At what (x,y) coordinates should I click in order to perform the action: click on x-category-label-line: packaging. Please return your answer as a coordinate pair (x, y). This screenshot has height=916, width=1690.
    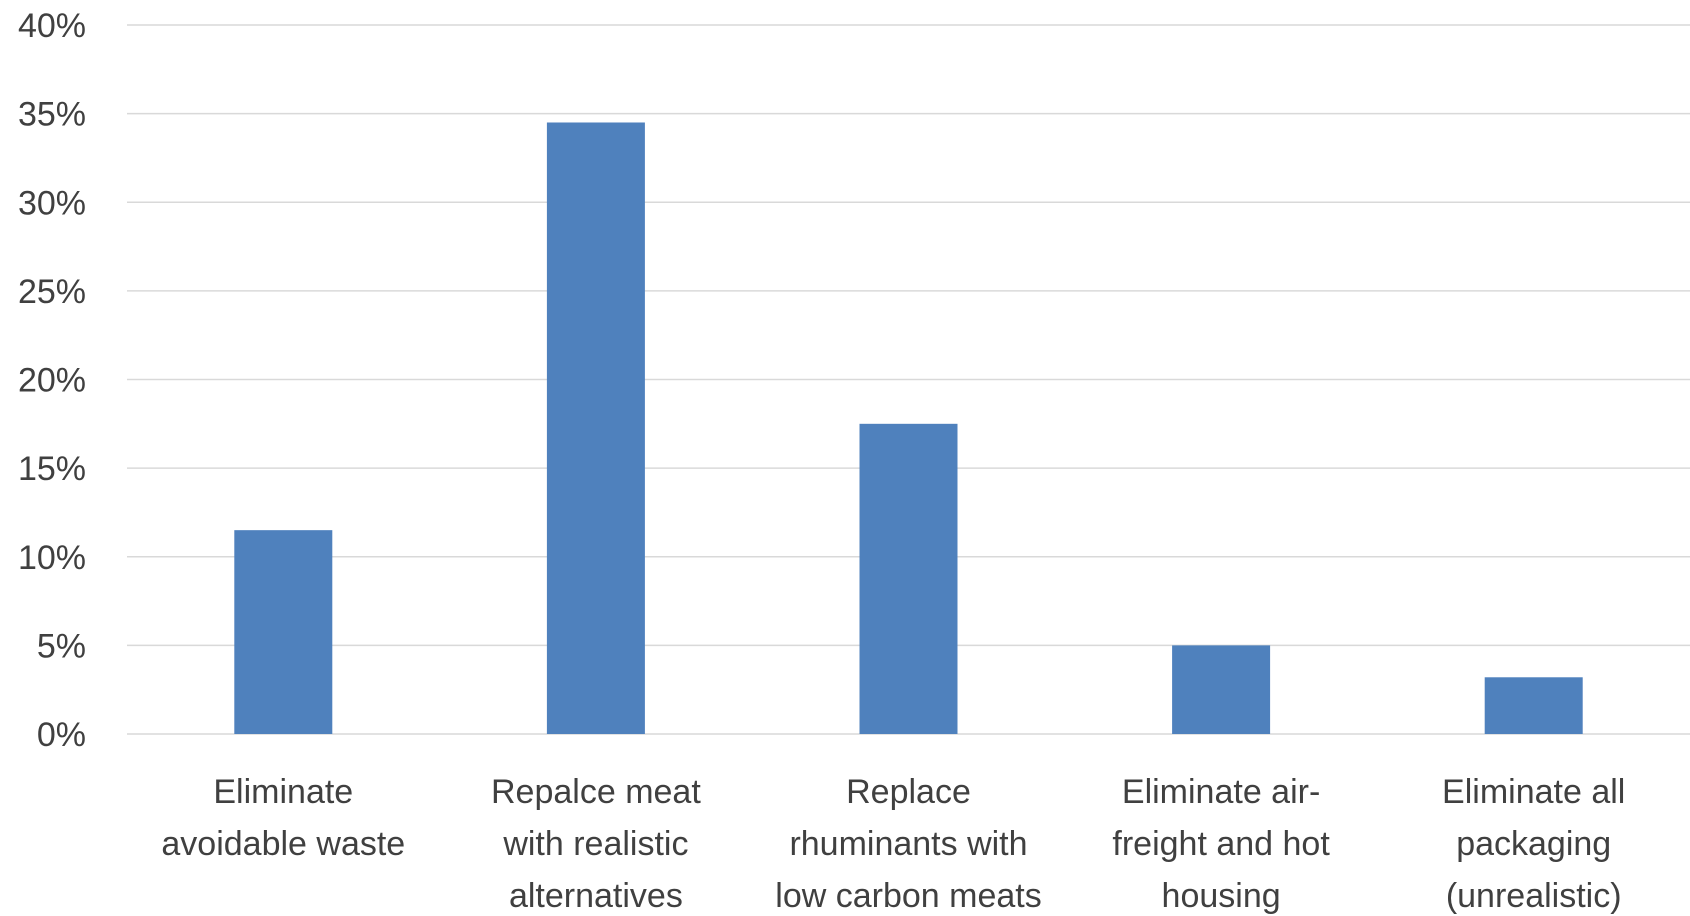
    Looking at the image, I should click on (1533, 844).